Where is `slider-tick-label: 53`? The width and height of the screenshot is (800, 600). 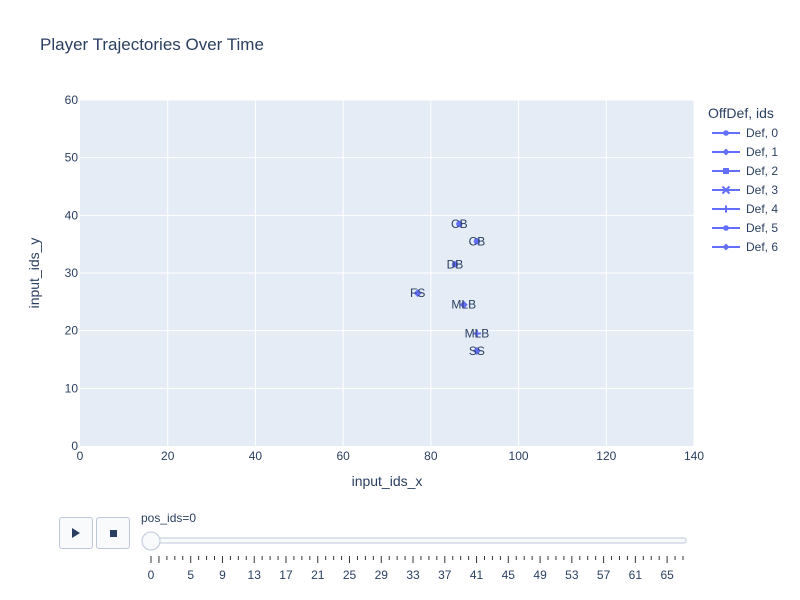
slider-tick-label: 53 is located at coordinates (572, 575).